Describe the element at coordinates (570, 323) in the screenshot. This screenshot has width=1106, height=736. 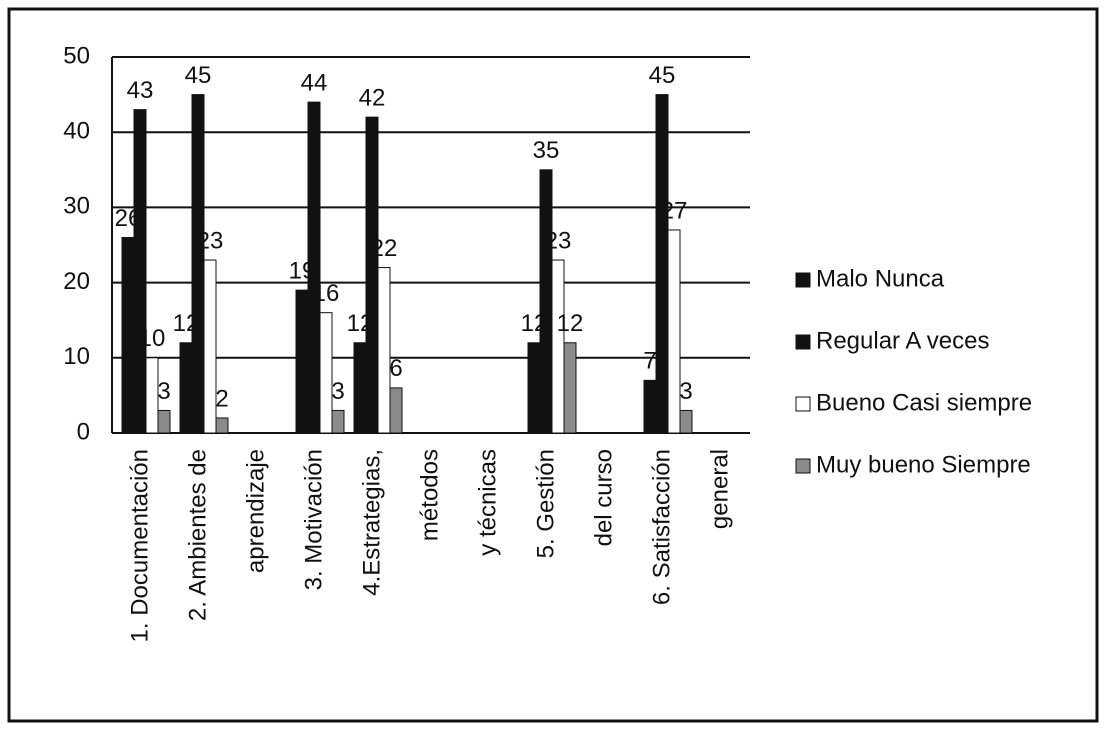
I see `value-label: 12` at that location.